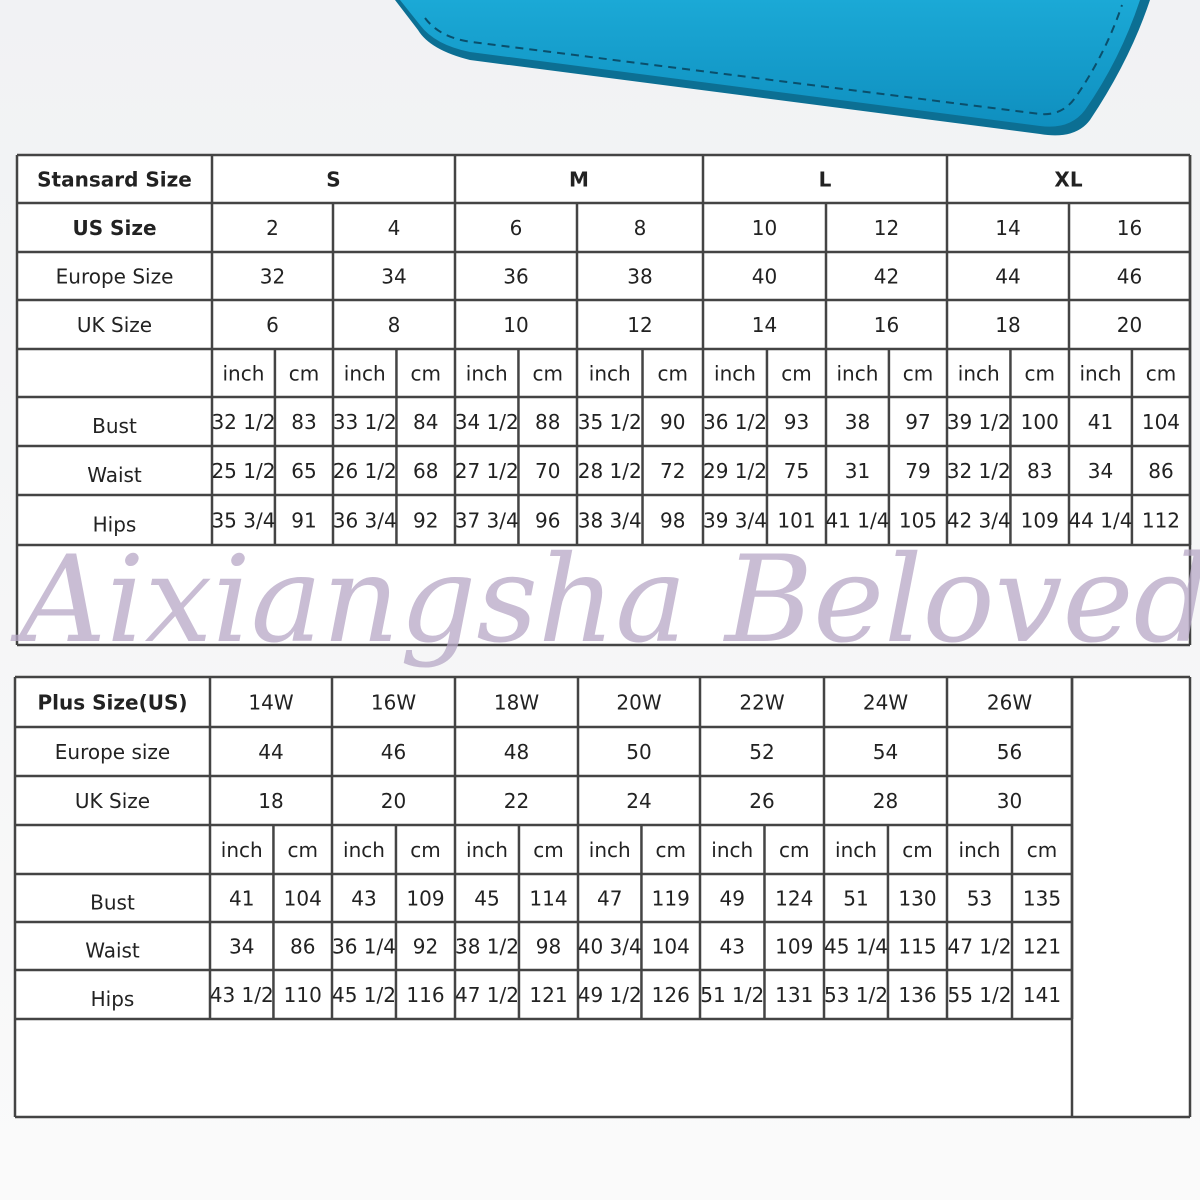 This screenshot has width=1200, height=1200. I want to click on cell-text: 53, so click(979, 899).